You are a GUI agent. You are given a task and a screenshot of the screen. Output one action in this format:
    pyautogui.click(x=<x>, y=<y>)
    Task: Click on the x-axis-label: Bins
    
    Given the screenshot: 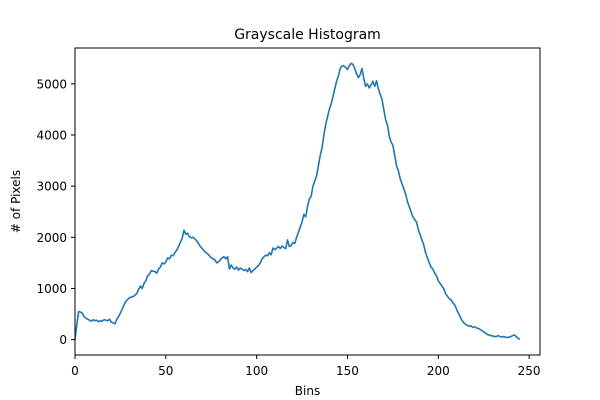 What is the action you would take?
    pyautogui.click(x=307, y=391)
    